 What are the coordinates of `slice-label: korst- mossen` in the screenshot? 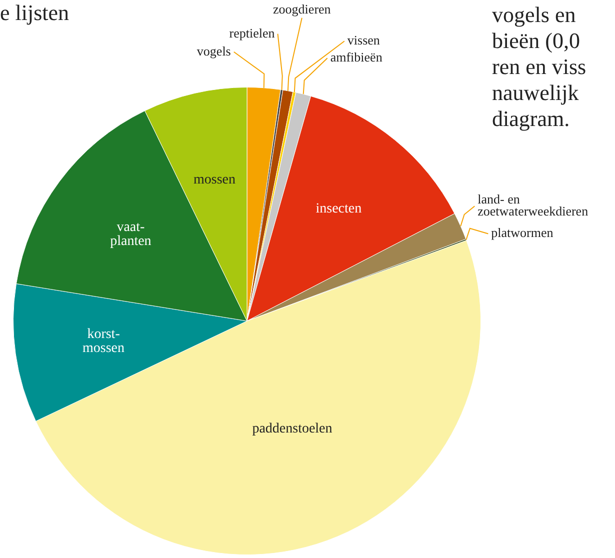 It's located at (103, 341).